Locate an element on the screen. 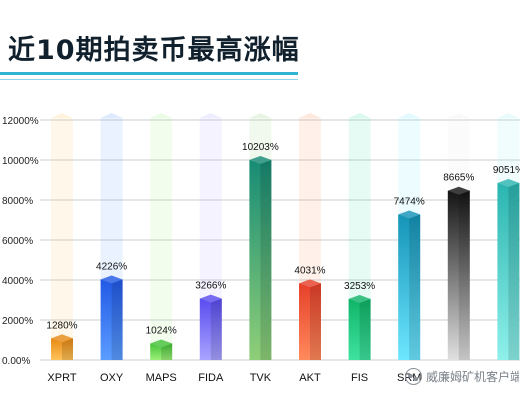 Image resolution: width=520 pixels, height=400 pixels. x-tick-label: TVK is located at coordinates (261, 378).